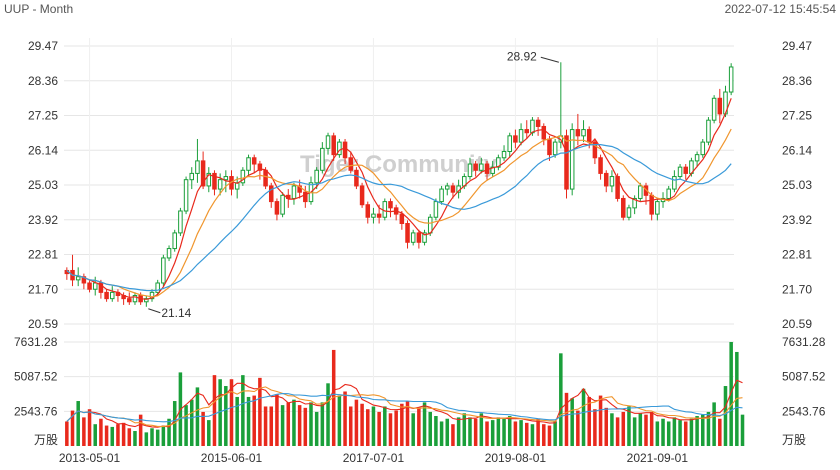 The width and height of the screenshot is (840, 470). I want to click on timestamp: 2022-07-12 15:45:54, so click(780, 9).